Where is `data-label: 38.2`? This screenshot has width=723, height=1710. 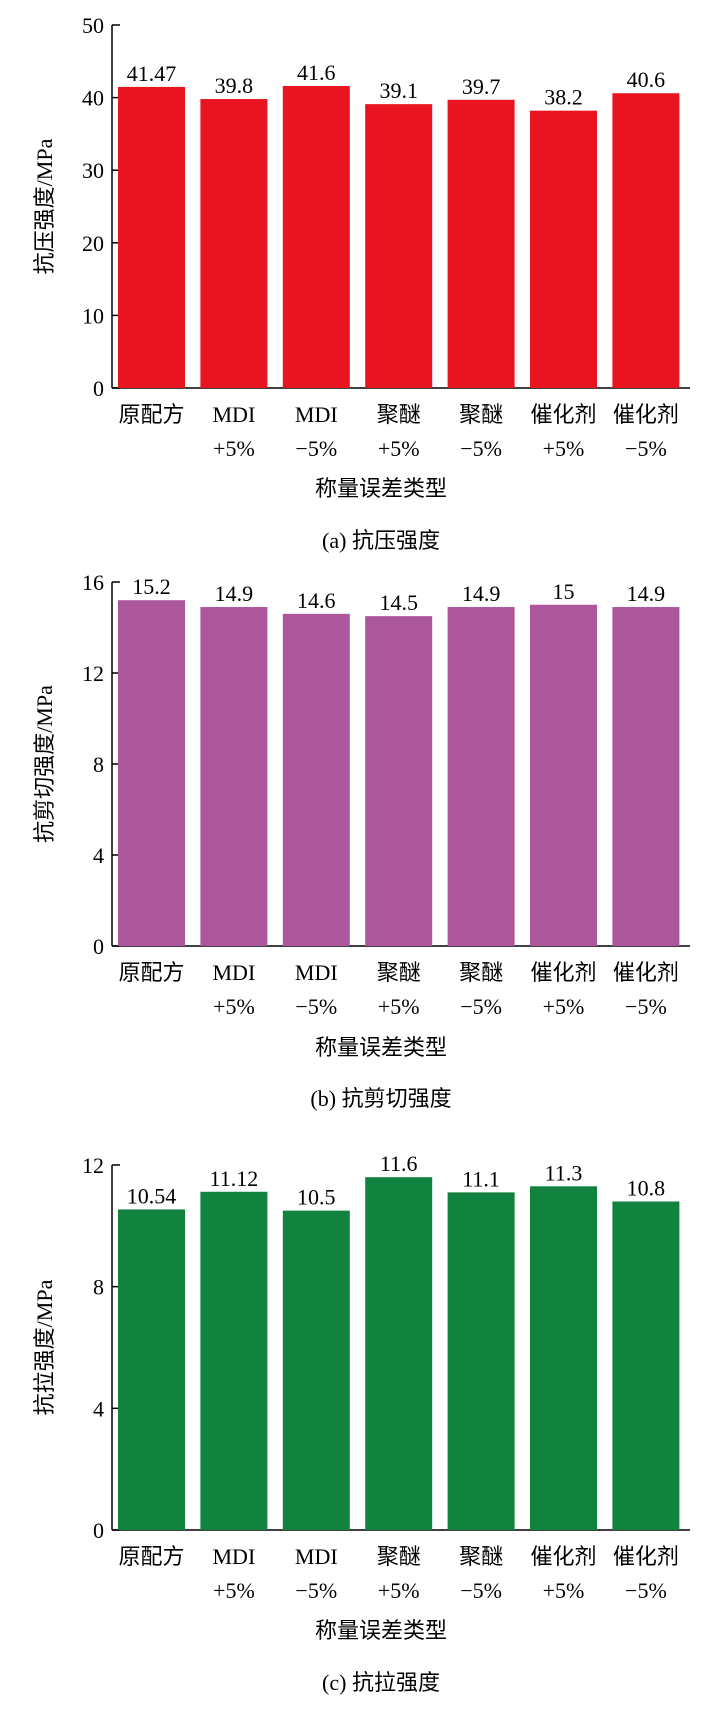 data-label: 38.2 is located at coordinates (563, 97).